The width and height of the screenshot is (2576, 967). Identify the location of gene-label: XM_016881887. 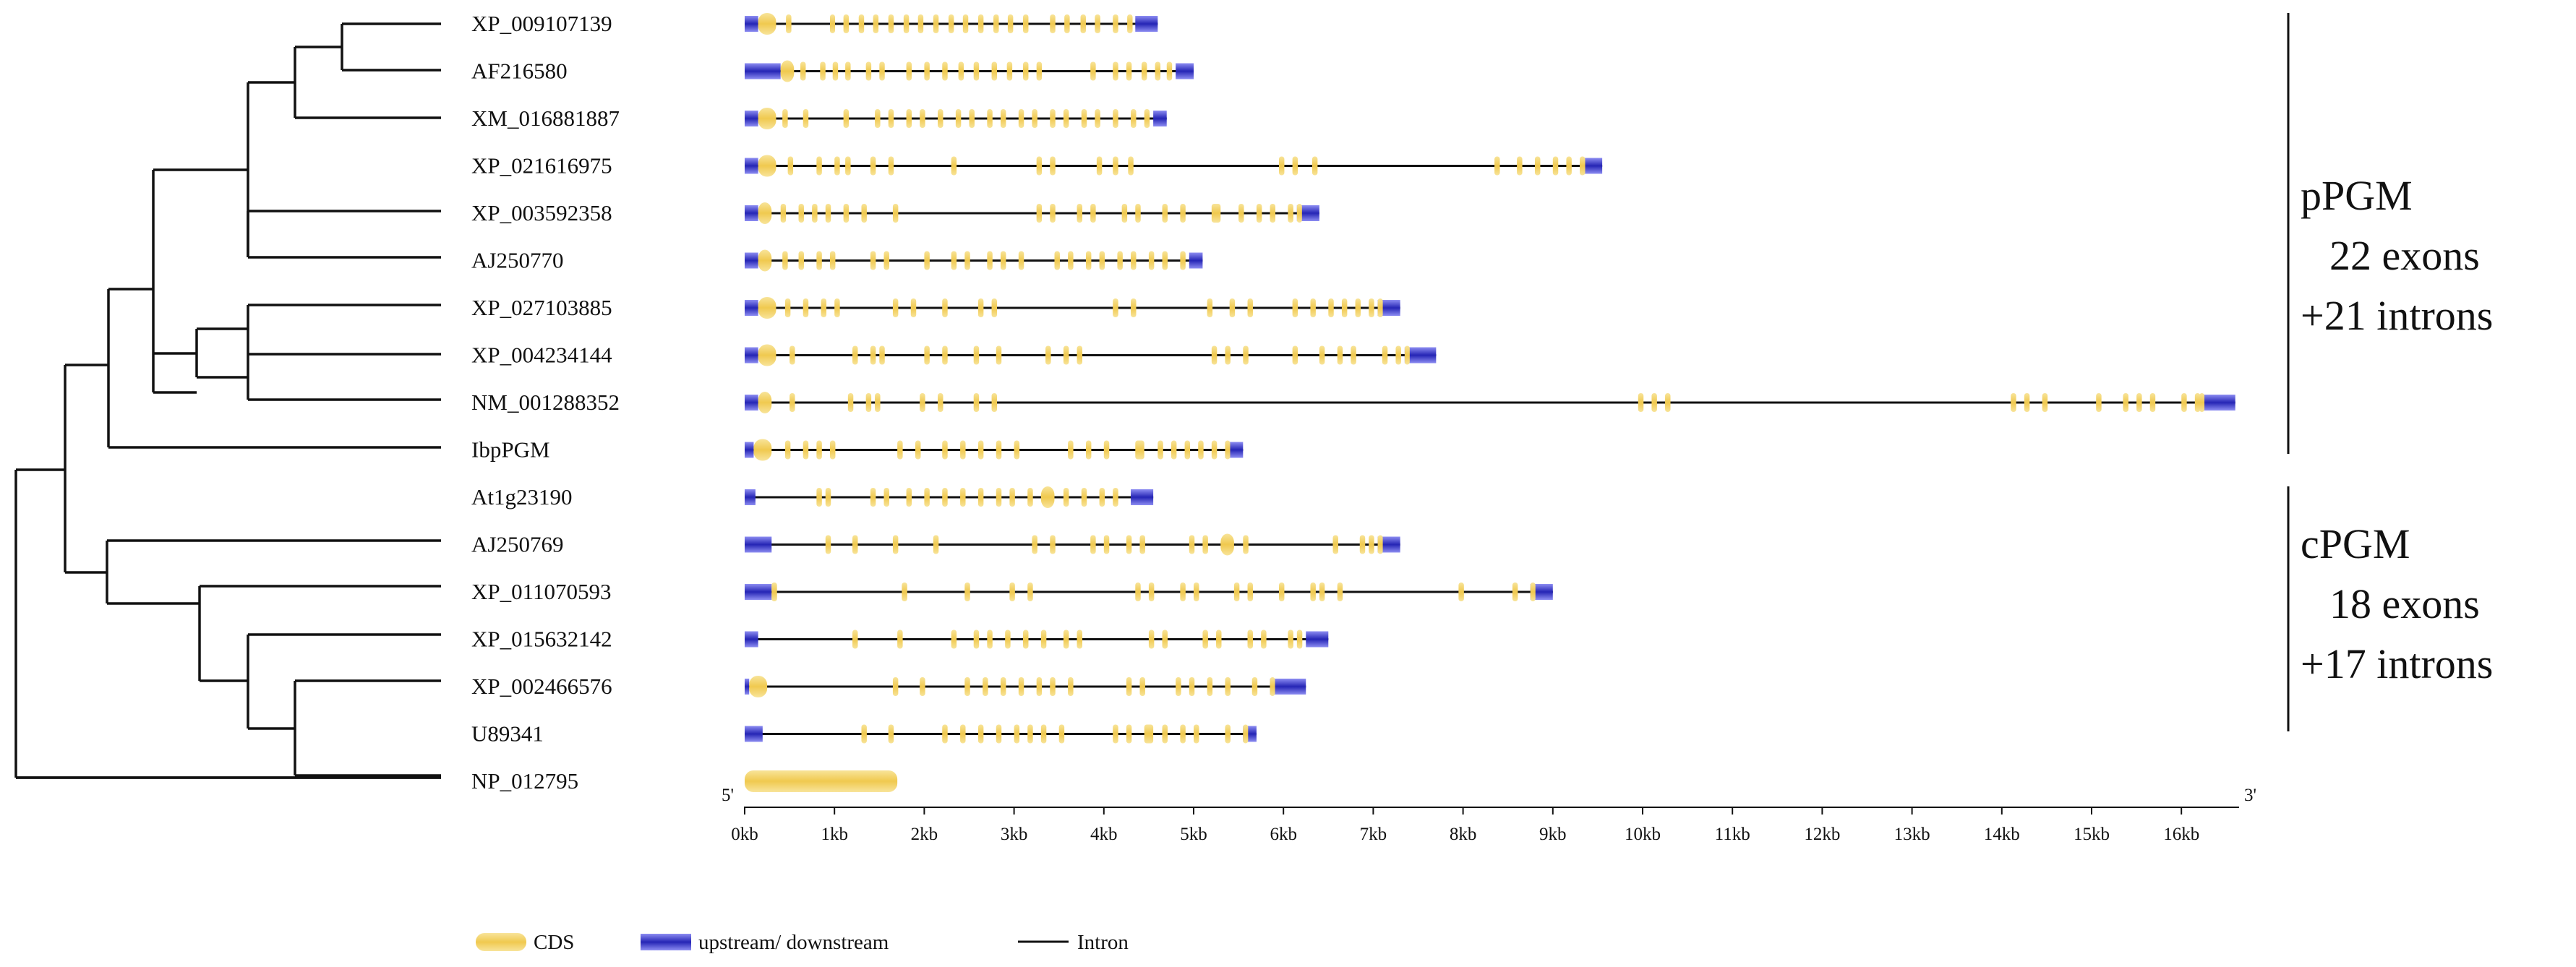
(546, 118).